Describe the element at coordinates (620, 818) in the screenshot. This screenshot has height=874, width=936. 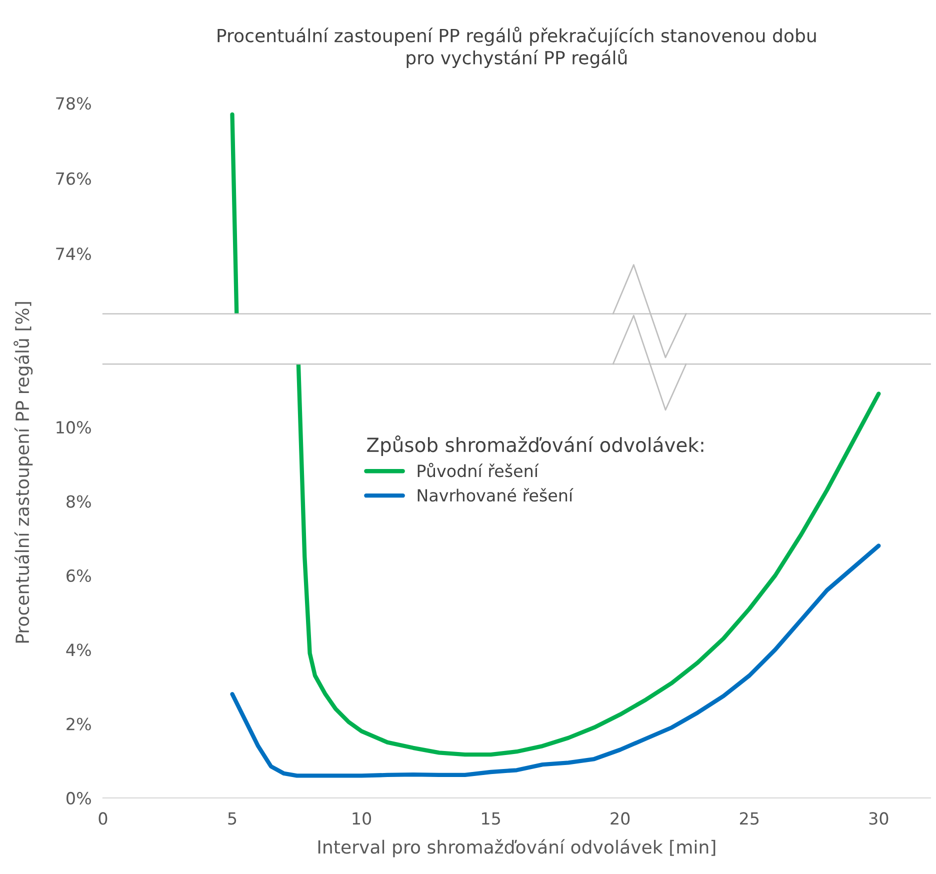
I see `x-tick-label: 20` at that location.